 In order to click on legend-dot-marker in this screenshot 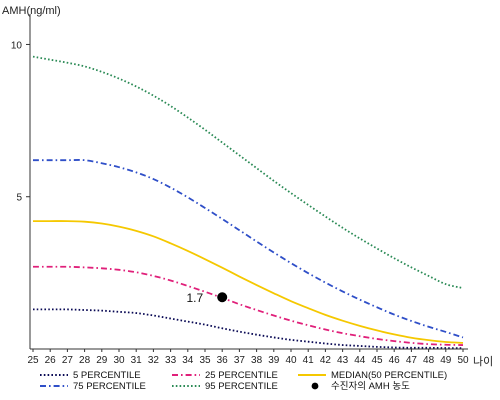, I will do `click(315, 386)`.